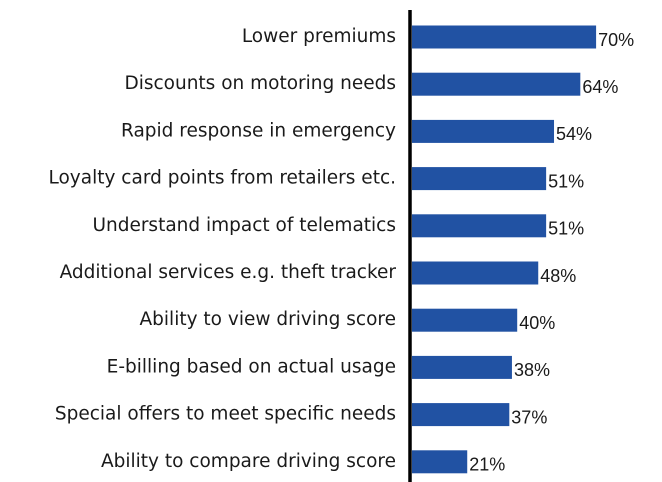  I want to click on category-label: Understand impact of telematics, so click(244, 225).